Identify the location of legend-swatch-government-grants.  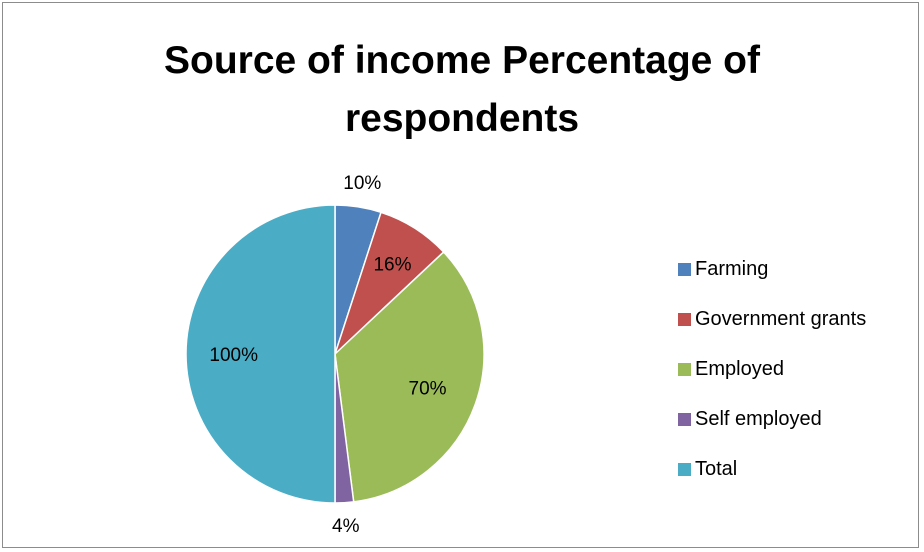
(684, 319).